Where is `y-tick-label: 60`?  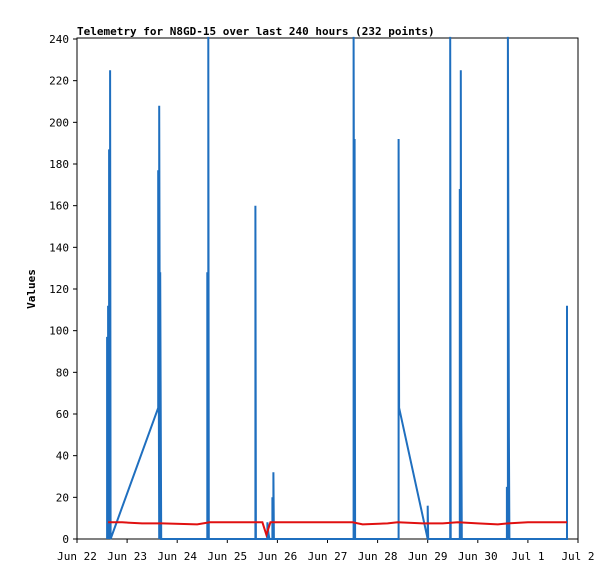
y-tick-label: 60 is located at coordinates (62, 414).